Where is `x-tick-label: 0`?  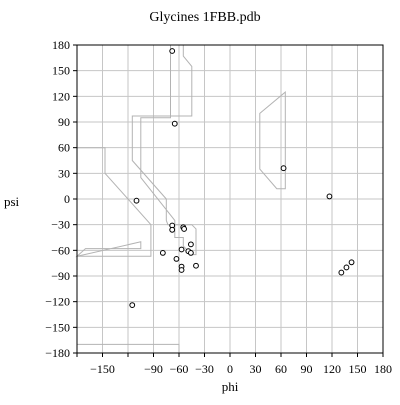
x-tick-label: 0 is located at coordinates (230, 369).